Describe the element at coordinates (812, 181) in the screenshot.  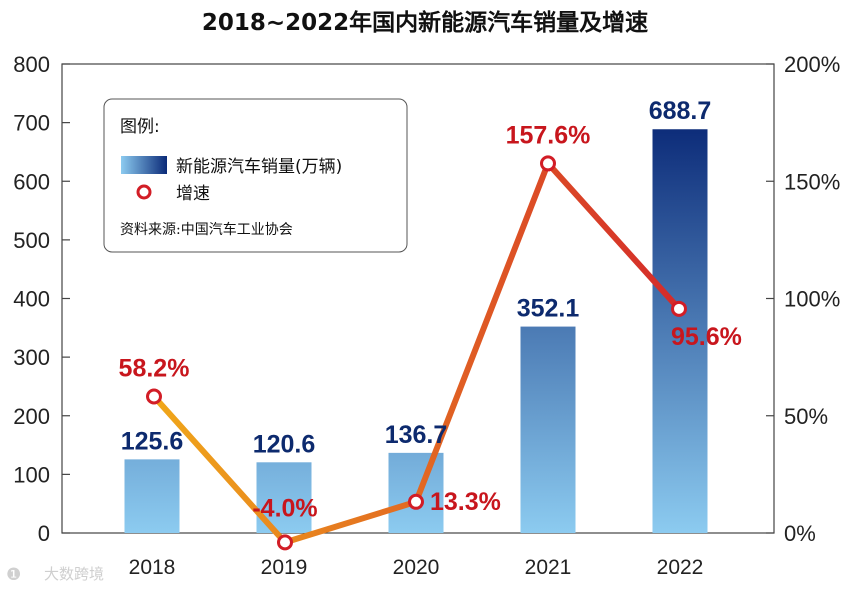
I see `y-right-tick-label: 150%` at that location.